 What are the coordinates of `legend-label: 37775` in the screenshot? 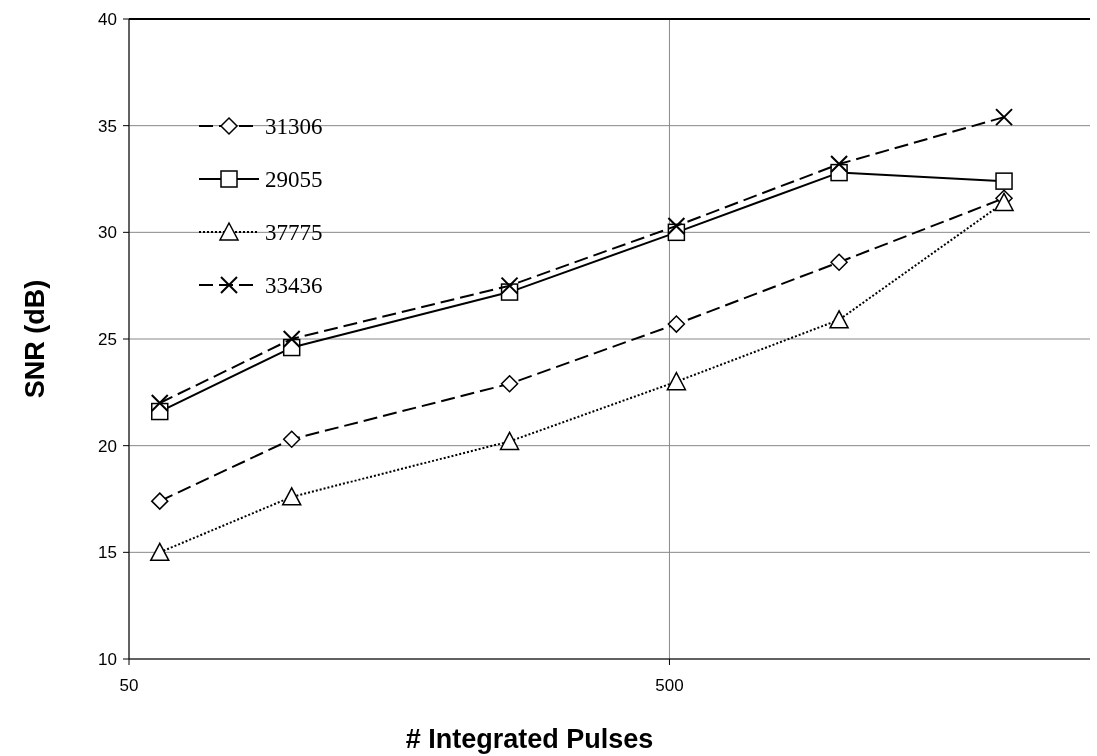 It's located at (294, 233).